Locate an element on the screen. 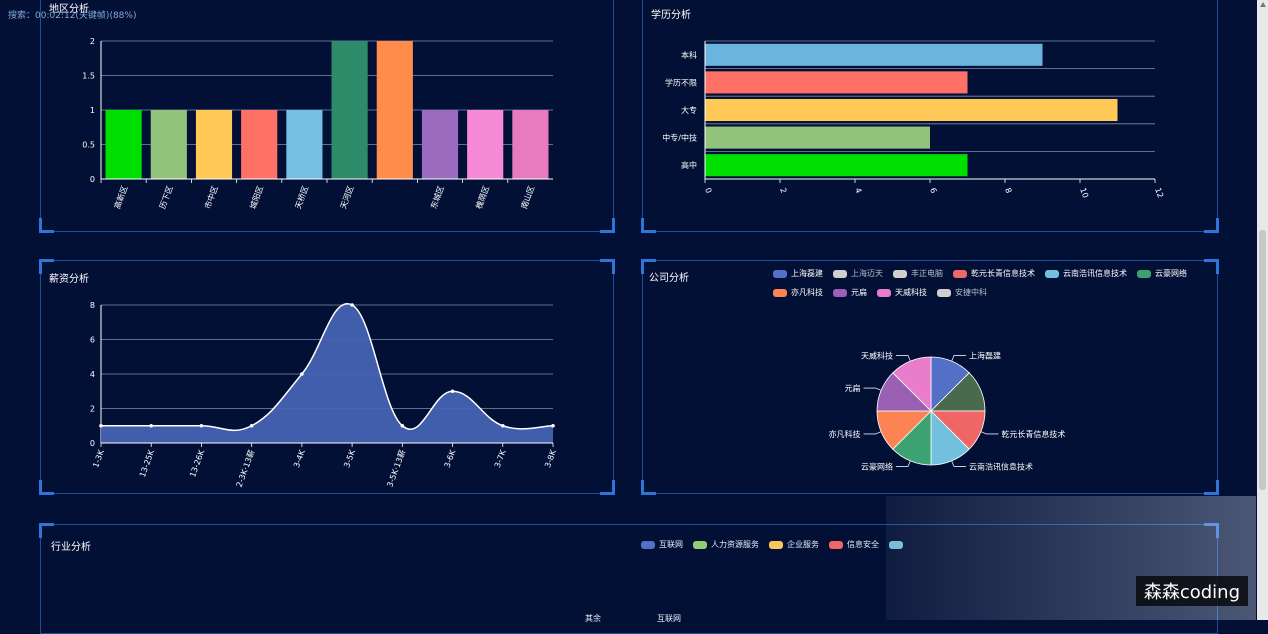 This screenshot has height=634, width=1268. x-tick-label: 2-3K·13薪 is located at coordinates (245, 468).